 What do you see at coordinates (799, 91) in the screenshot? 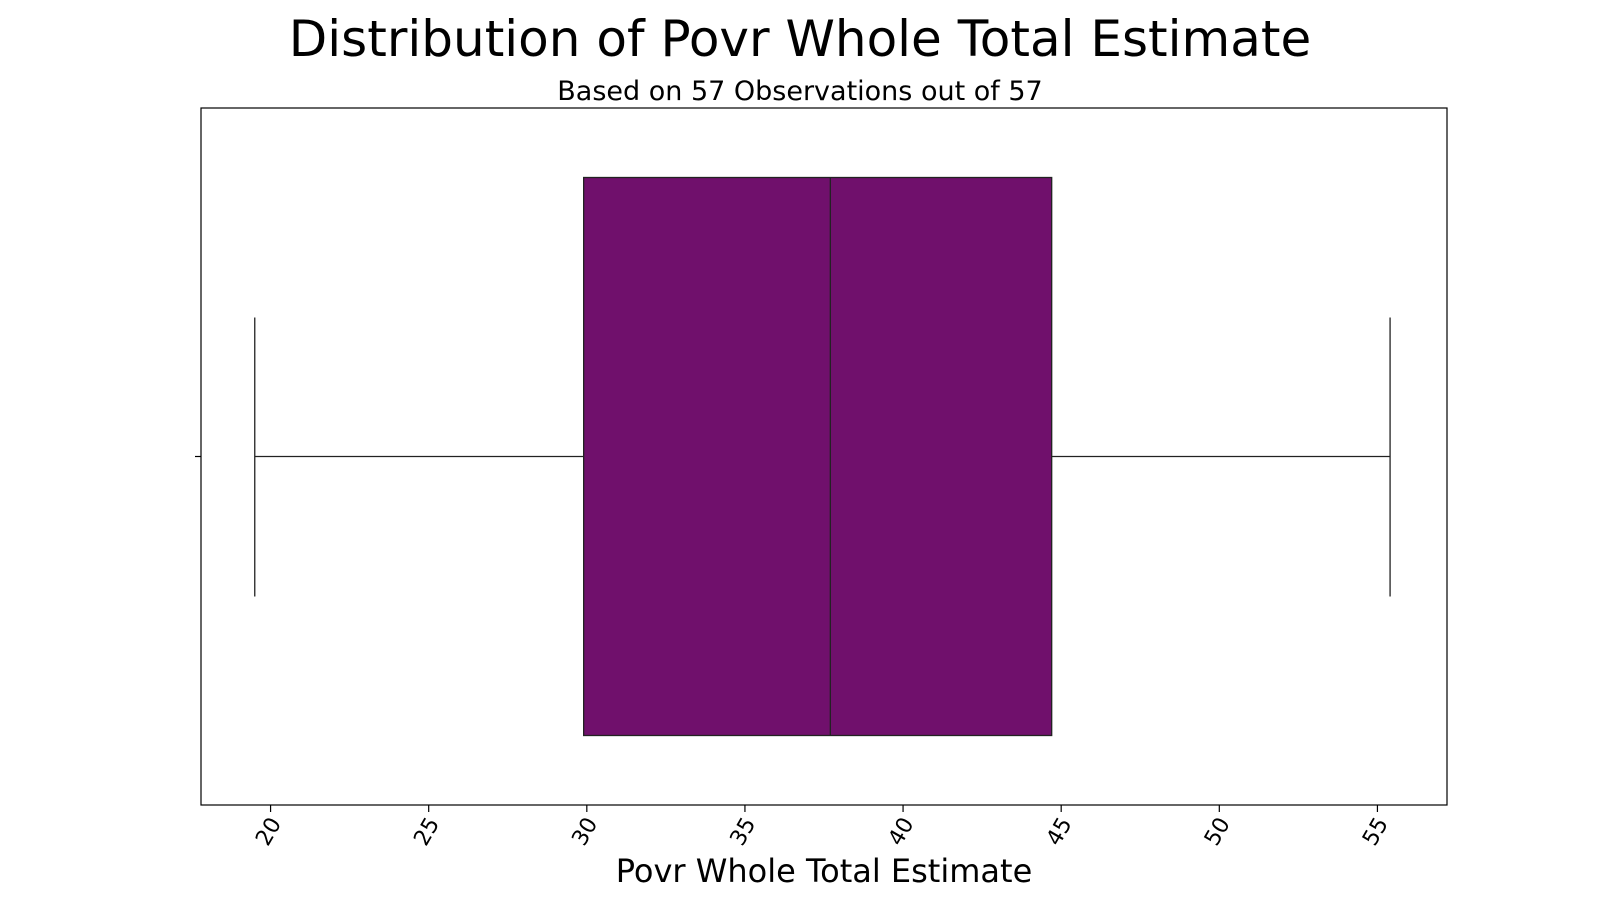
I see `chart-subtitle: Based on 57 Observations out of 57` at bounding box center [799, 91].